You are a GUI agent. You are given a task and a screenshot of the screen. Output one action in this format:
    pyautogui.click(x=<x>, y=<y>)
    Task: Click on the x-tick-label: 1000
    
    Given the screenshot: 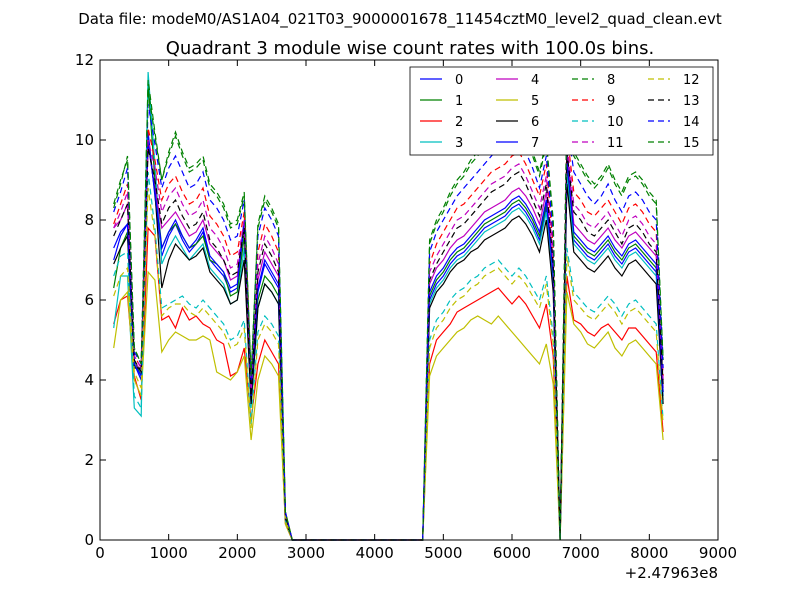 What is the action you would take?
    pyautogui.click(x=169, y=553)
    